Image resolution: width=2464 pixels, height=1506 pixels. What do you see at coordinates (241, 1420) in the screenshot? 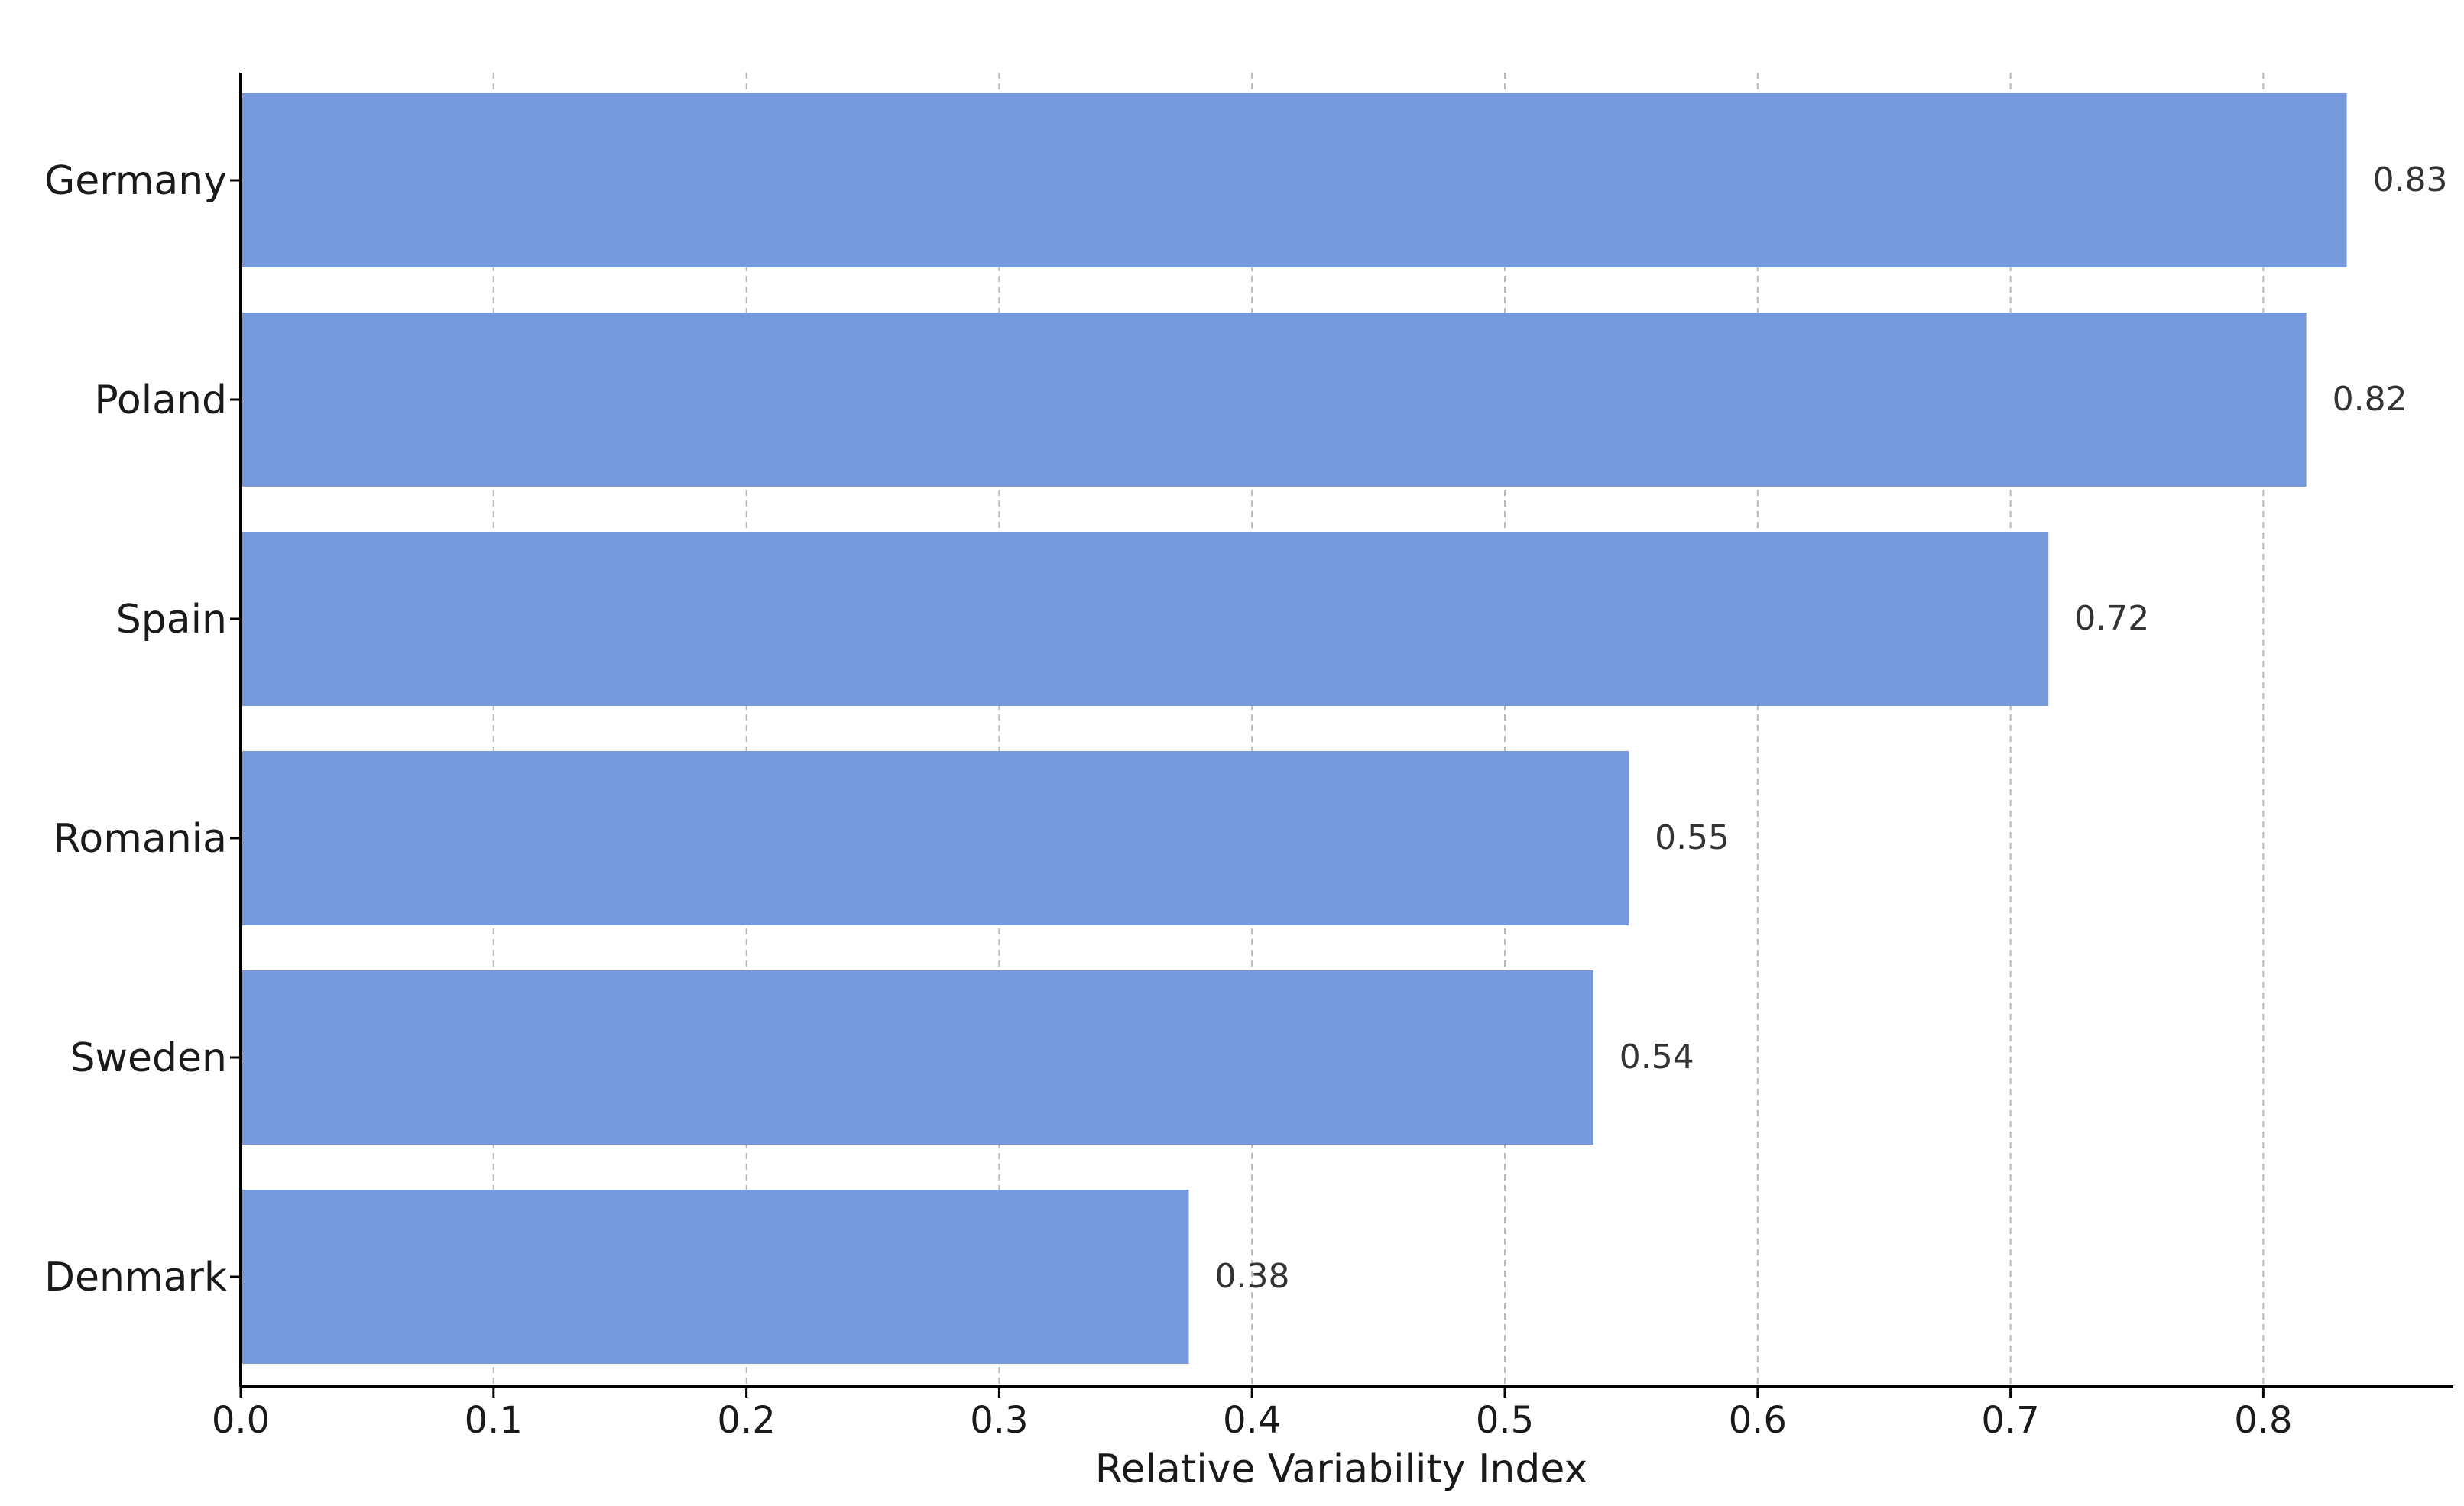
I see `x-tick-label: 0.0` at bounding box center [241, 1420].